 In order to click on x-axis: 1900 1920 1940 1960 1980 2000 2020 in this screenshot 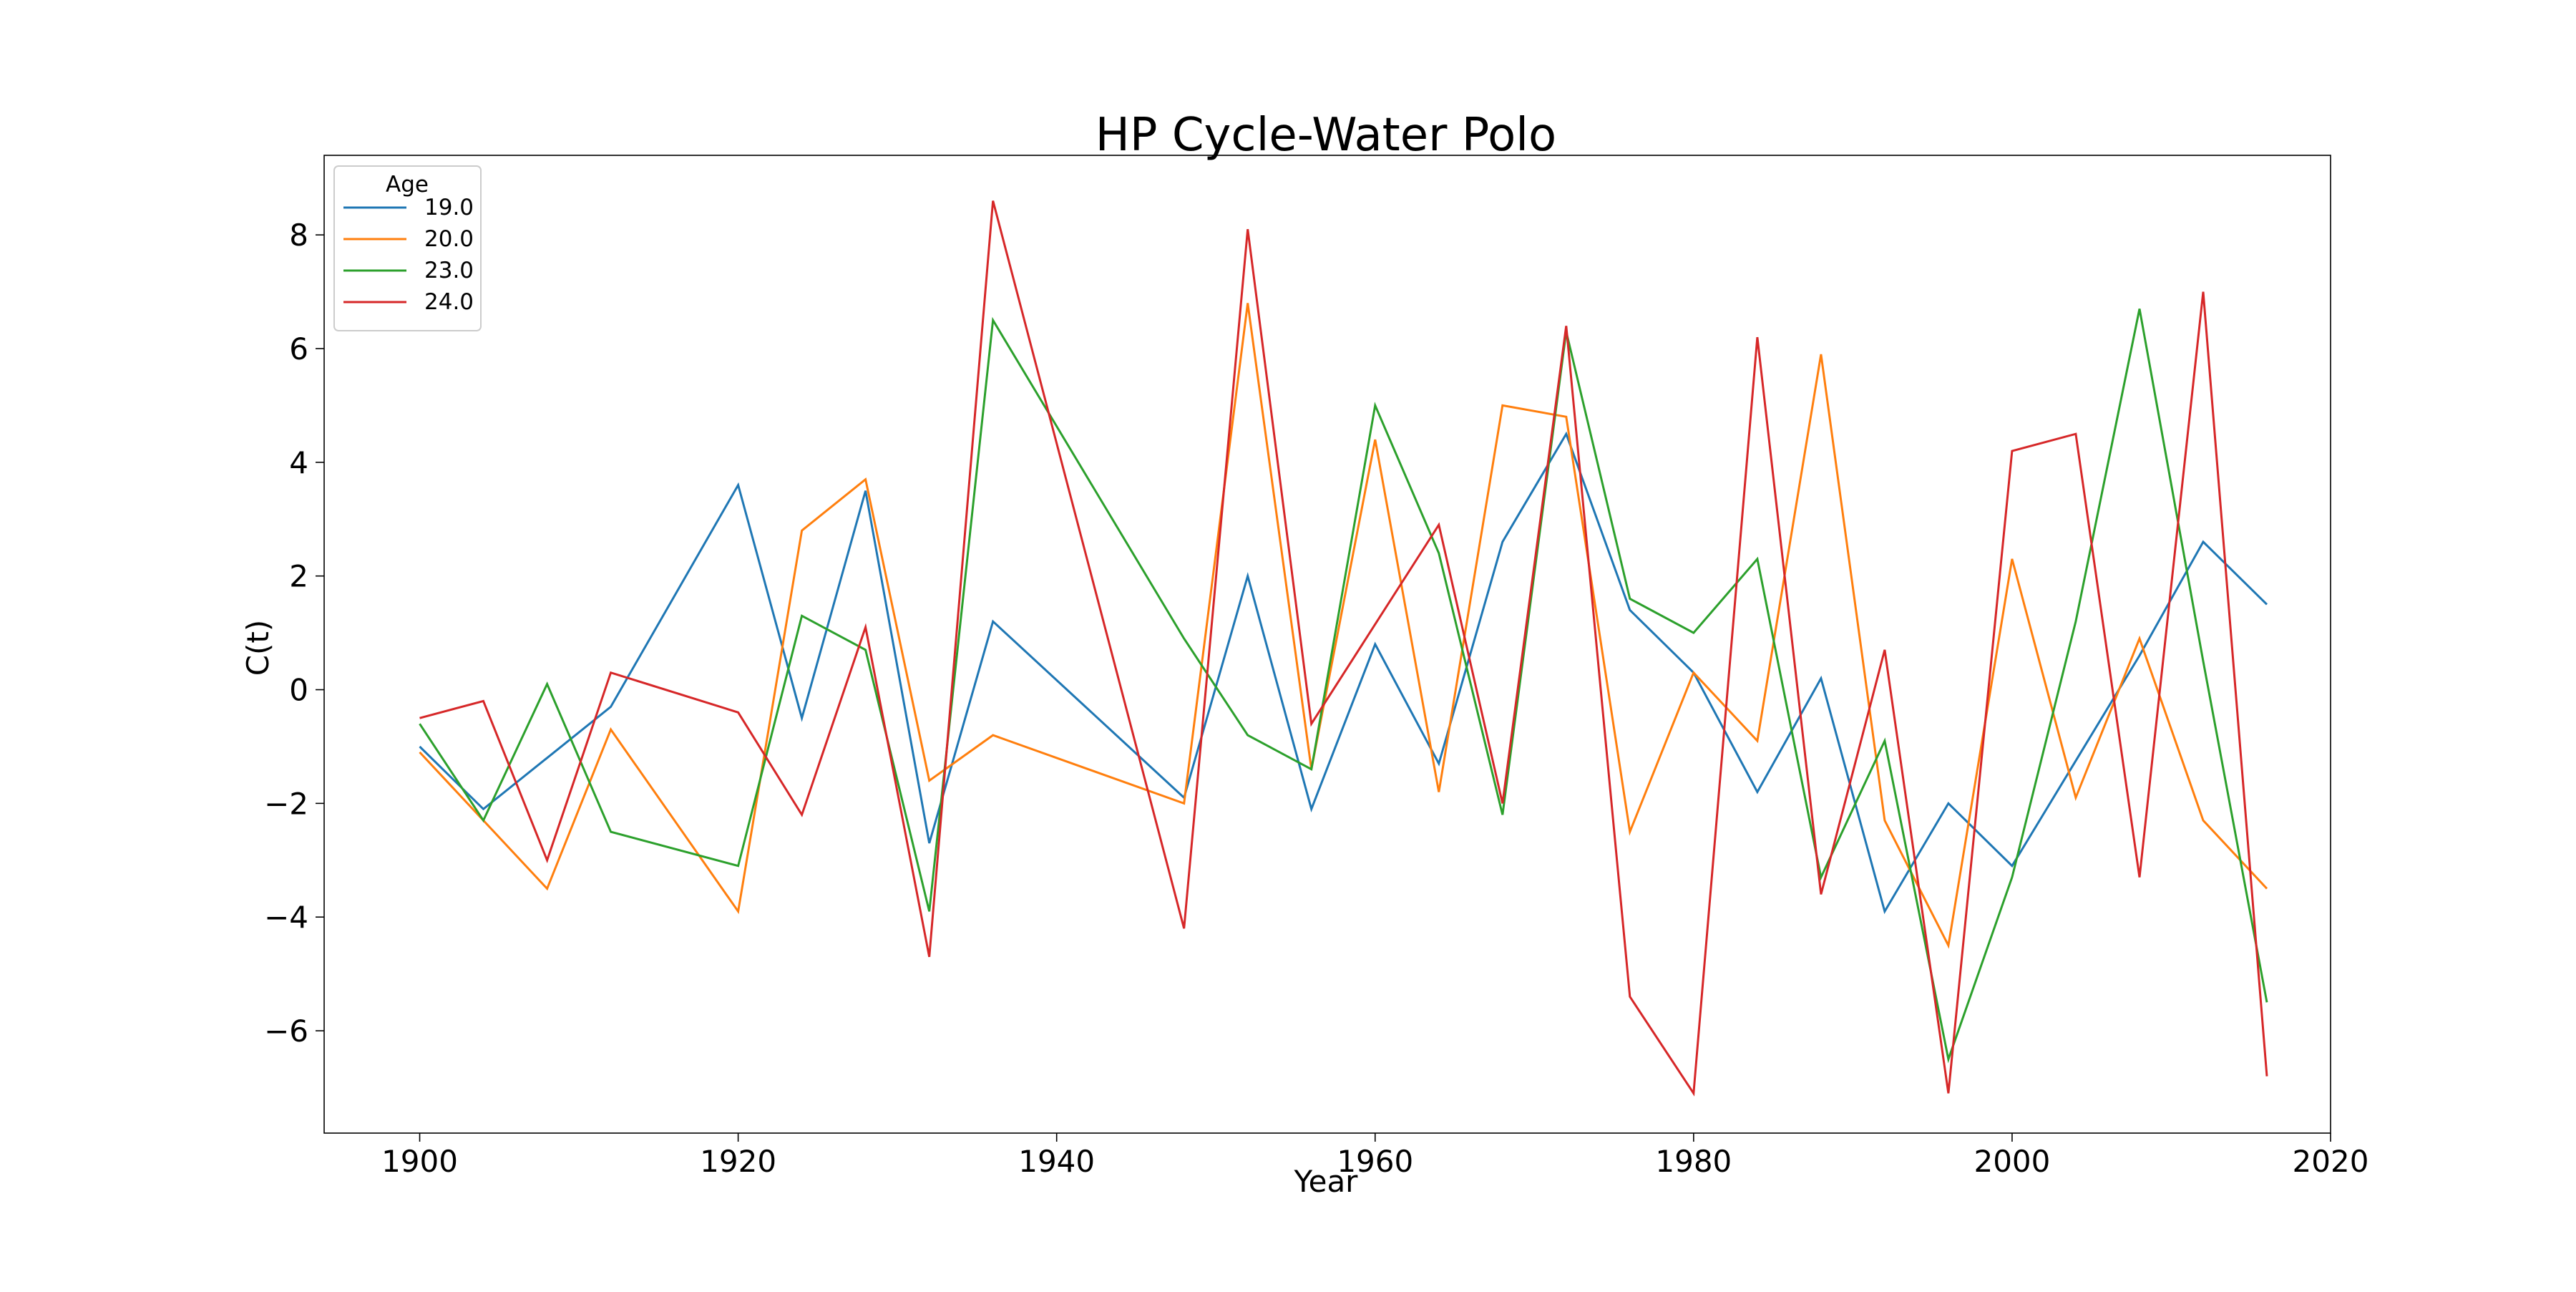, I will do `click(1374, 1156)`.